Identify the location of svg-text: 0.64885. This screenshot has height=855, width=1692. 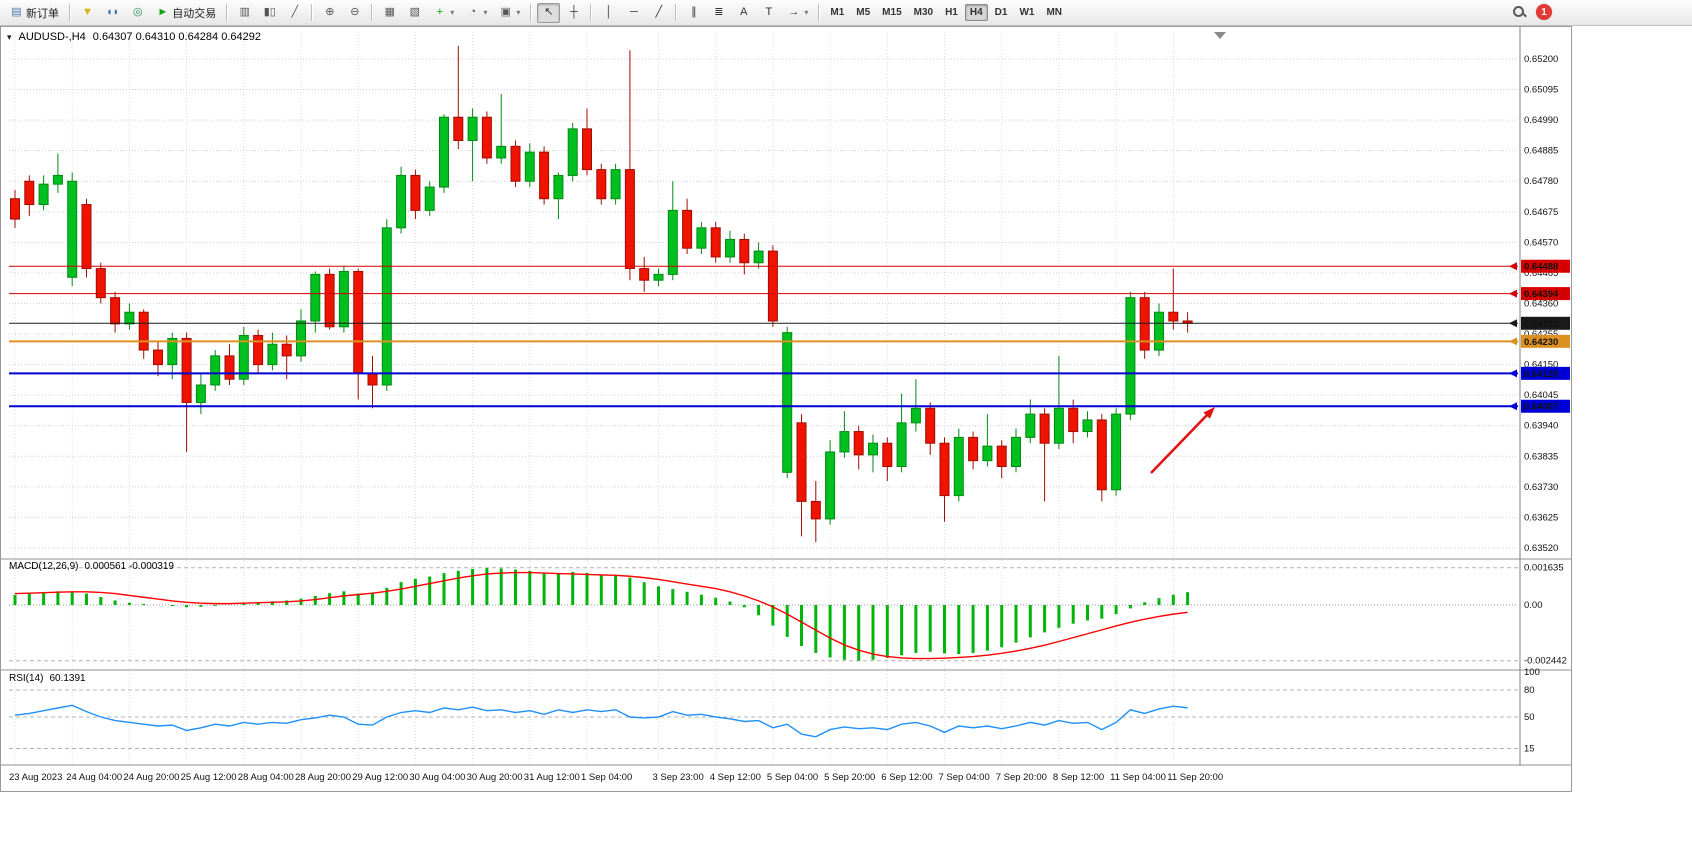
(1541, 151).